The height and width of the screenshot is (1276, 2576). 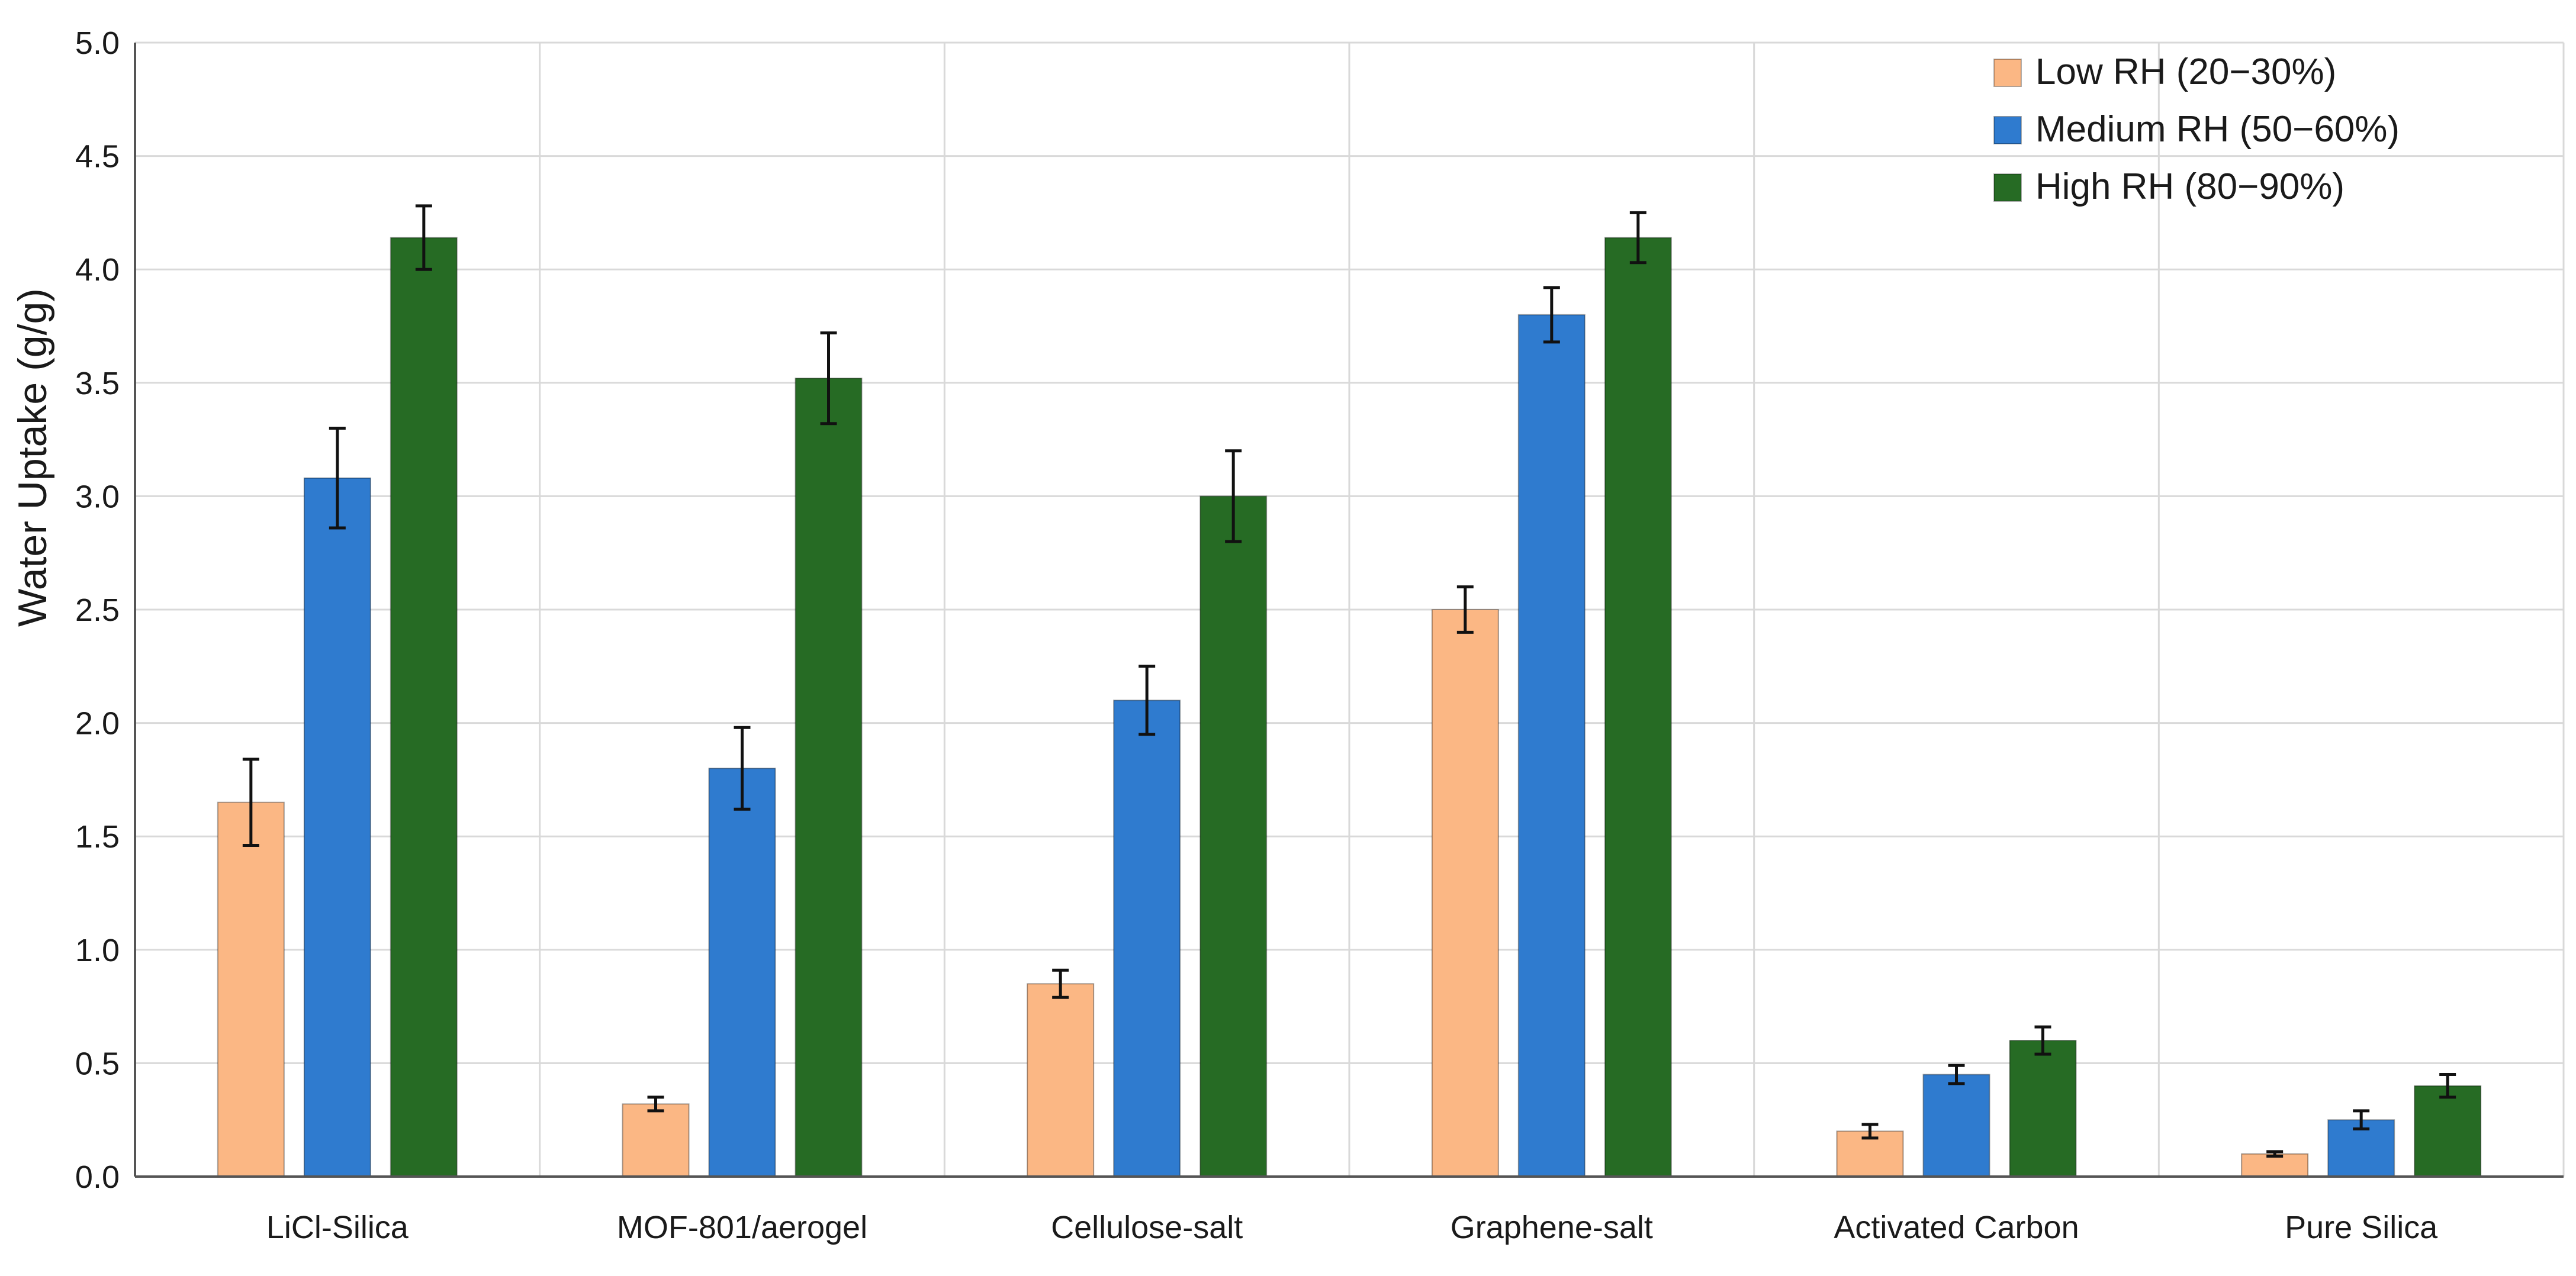 I want to click on legend-label: Medium RH (50−60%), so click(x=2217, y=129).